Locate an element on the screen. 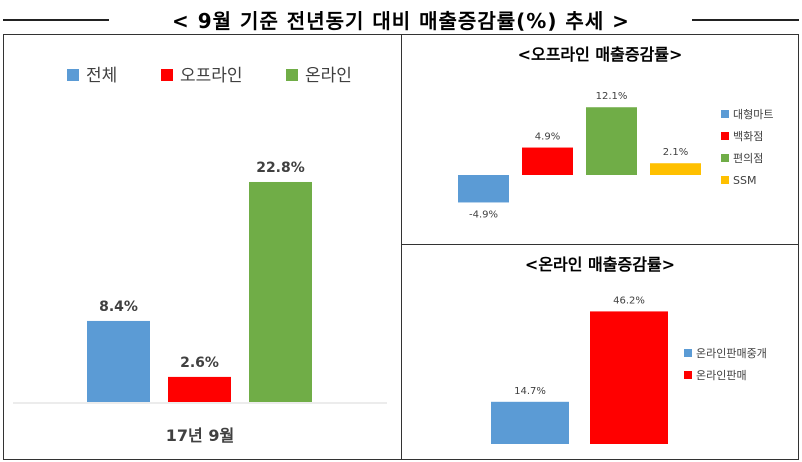 This screenshot has width=802, height=462. offline-legend-swatch-대형마트 is located at coordinates (725, 114).